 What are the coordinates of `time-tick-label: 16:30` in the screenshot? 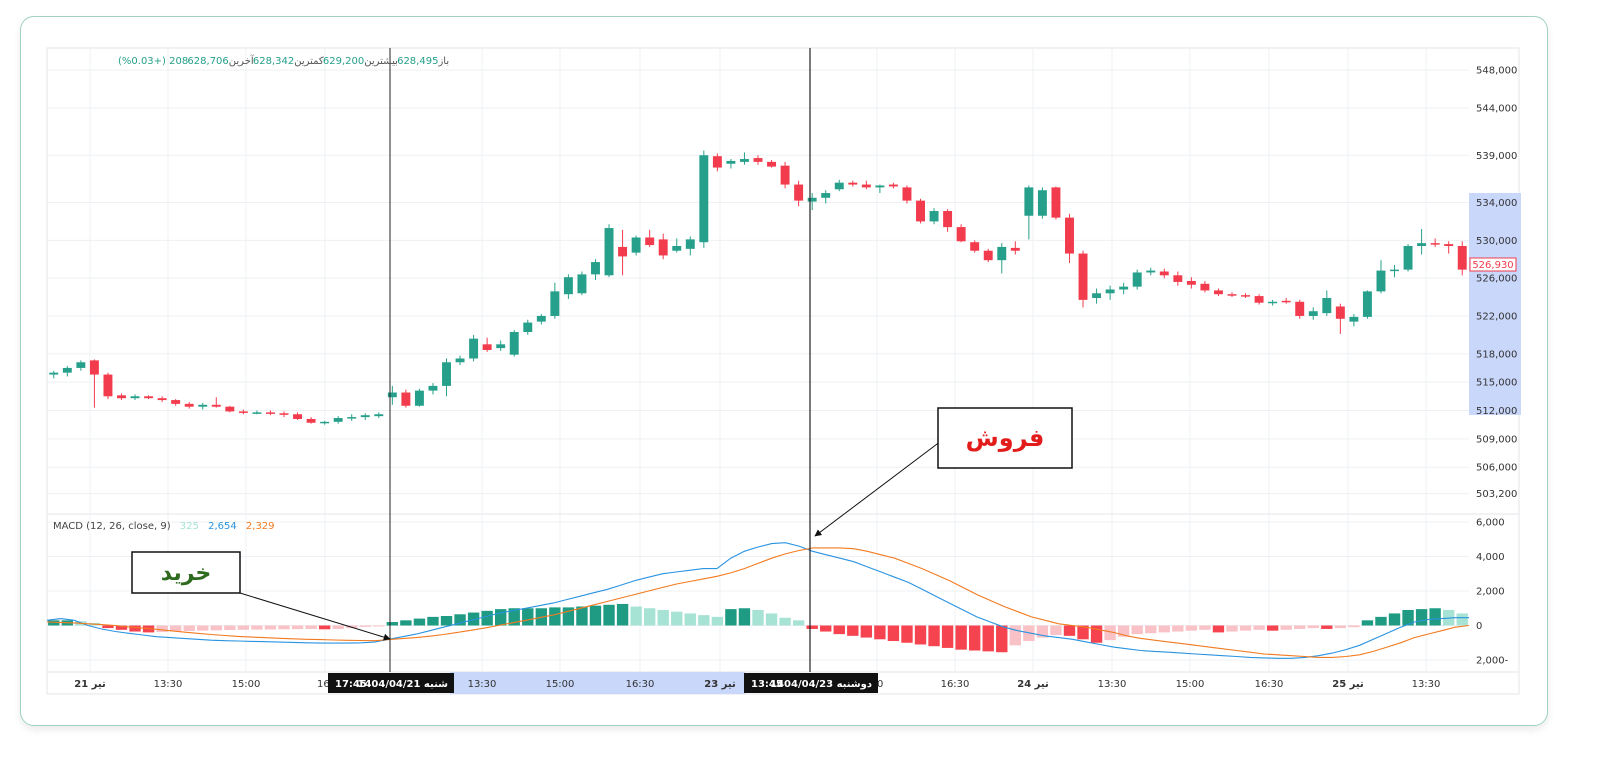 It's located at (1269, 684).